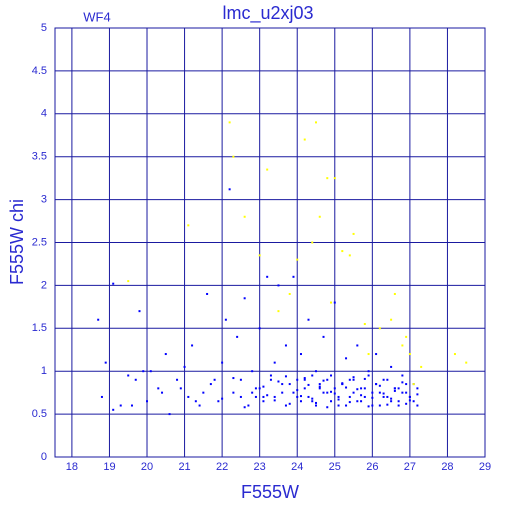 The height and width of the screenshot is (512, 512). What do you see at coordinates (147, 467) in the screenshot?
I see `x-tick-label: 20` at bounding box center [147, 467].